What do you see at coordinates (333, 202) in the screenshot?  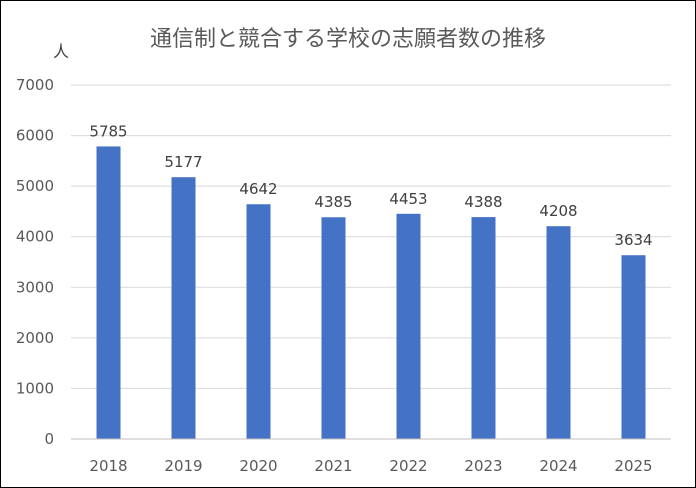 I see `data-label: 4385` at bounding box center [333, 202].